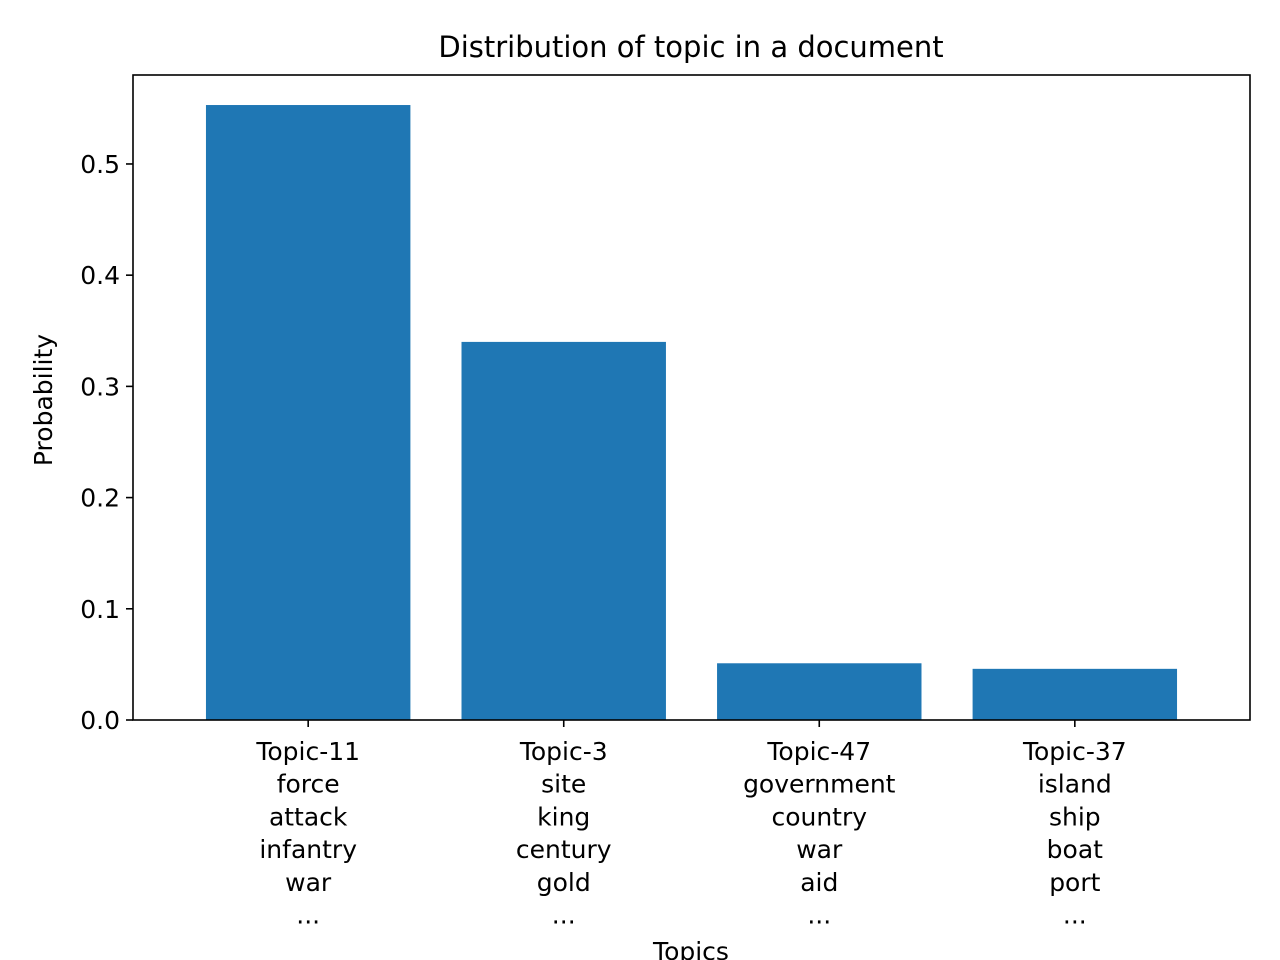  What do you see at coordinates (100, 720) in the screenshot?
I see `y-tick-label-0: 0.0` at bounding box center [100, 720].